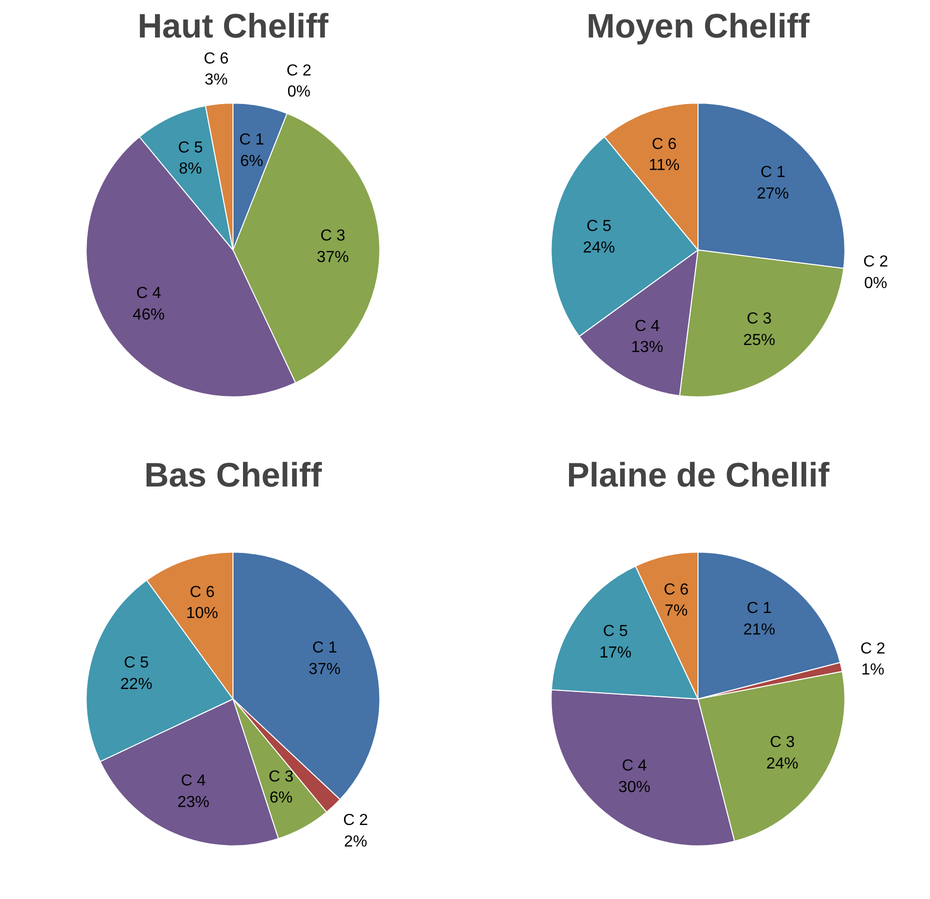  Describe the element at coordinates (647, 347) in the screenshot. I see `data-label: 13%` at that location.